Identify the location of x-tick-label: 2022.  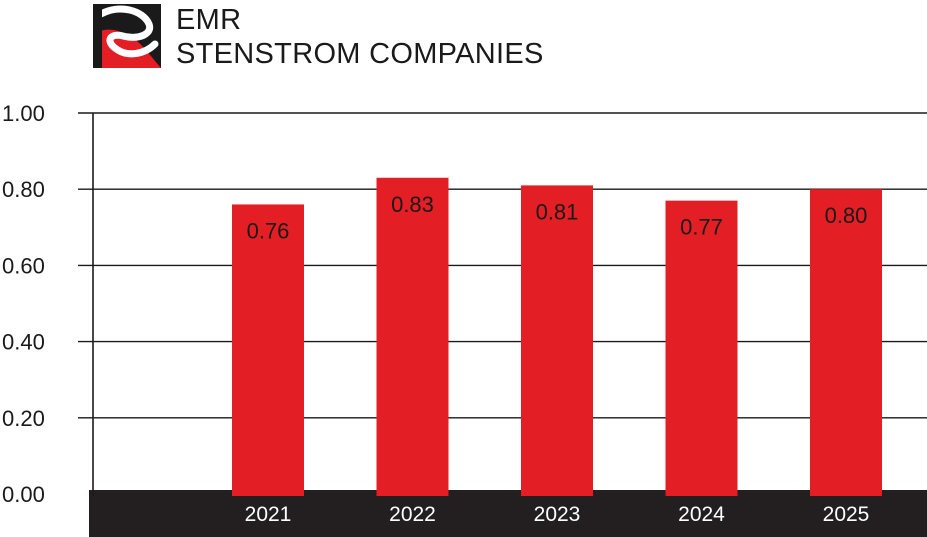
(412, 514).